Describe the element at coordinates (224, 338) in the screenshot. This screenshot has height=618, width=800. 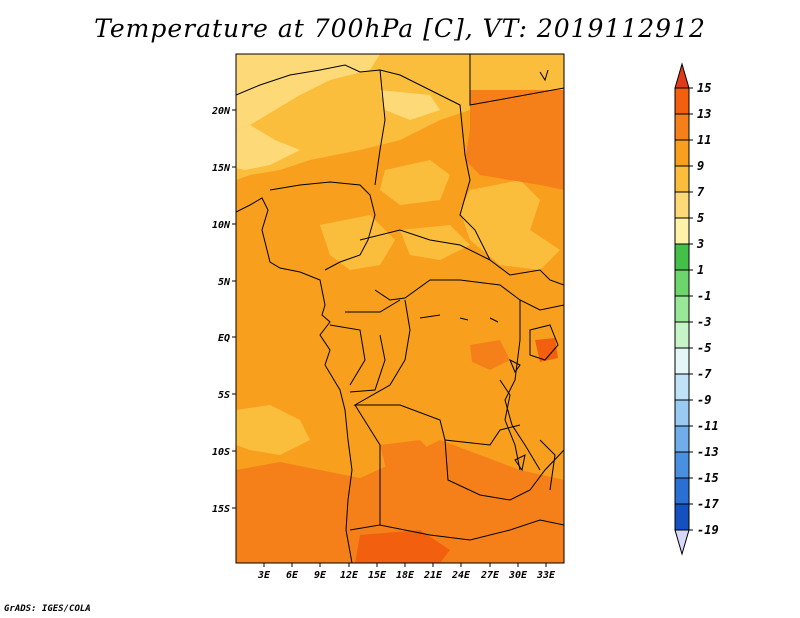
I see `lat-tick-label: EQ` at that location.